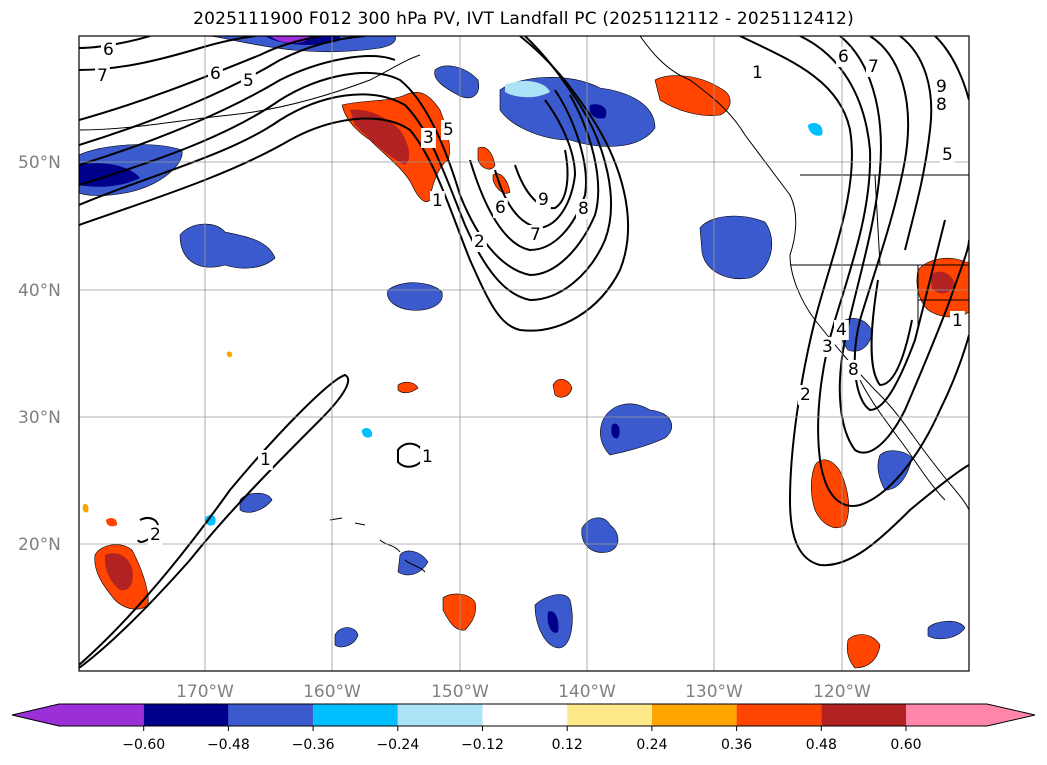 Image resolution: width=1047 pixels, height=765 pixels. What do you see at coordinates (460, 692) in the screenshot?
I see `lon-label-150w: 150°W` at bounding box center [460, 692].